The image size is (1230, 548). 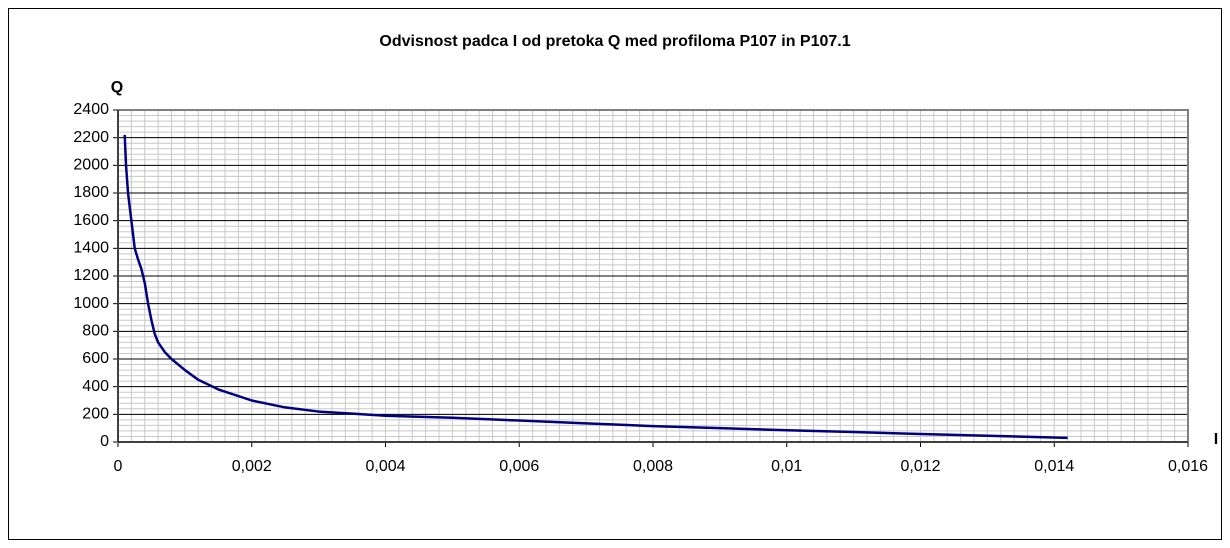 I want to click on x-tick-label: 0,006, so click(x=519, y=466).